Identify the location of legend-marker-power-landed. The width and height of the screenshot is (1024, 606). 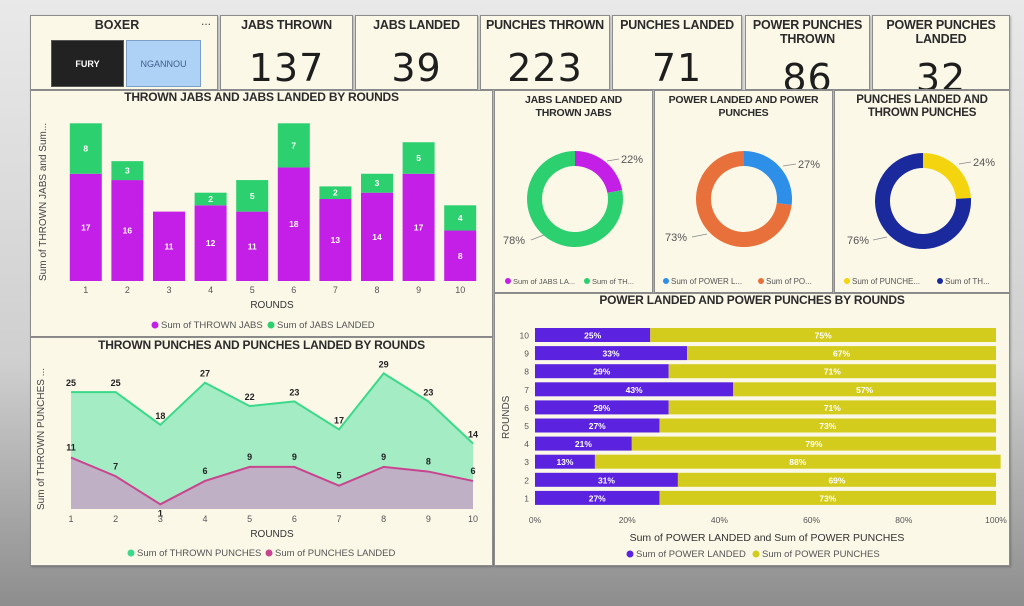
(630, 554).